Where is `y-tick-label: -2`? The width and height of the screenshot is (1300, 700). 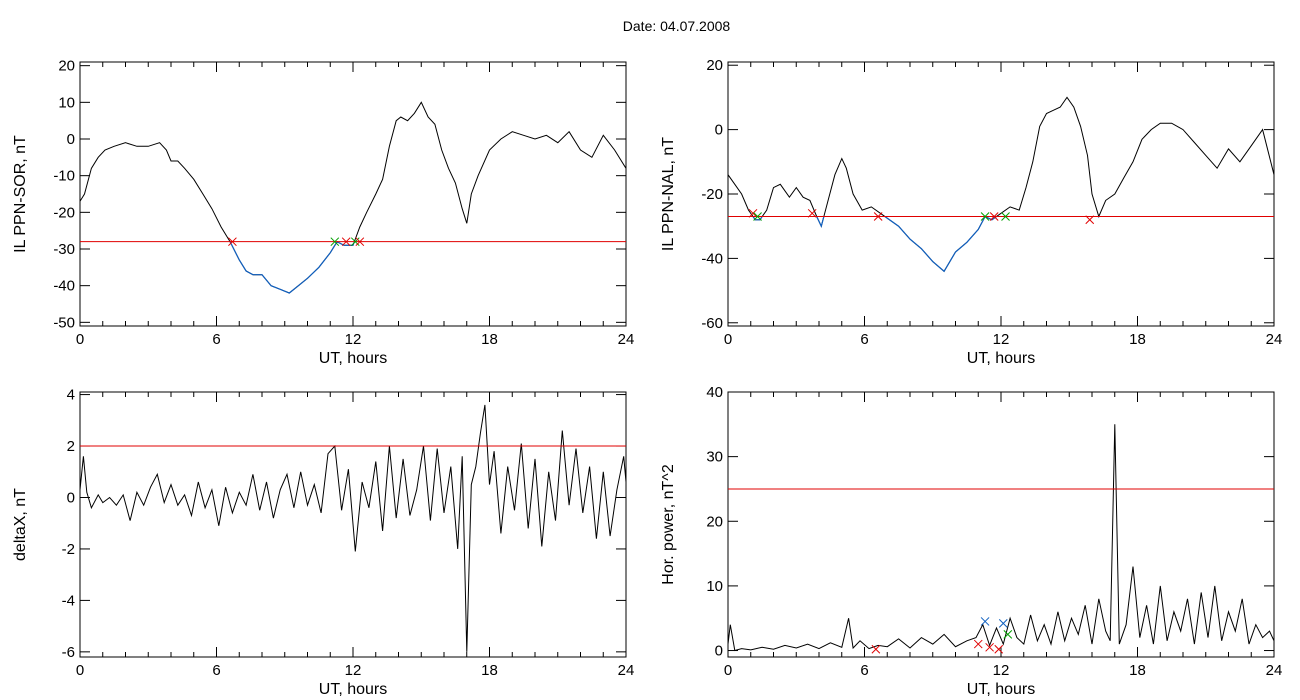
y-tick-label: -2 is located at coordinates (68, 549).